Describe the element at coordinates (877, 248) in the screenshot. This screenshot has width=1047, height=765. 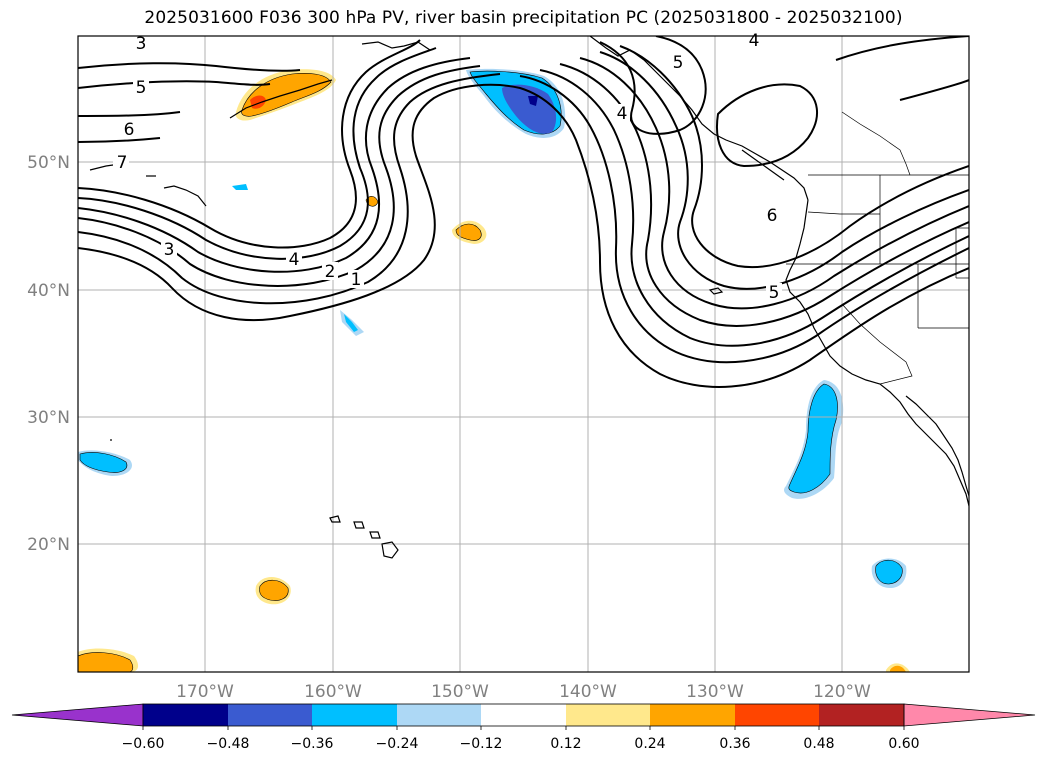
I see `borders` at that location.